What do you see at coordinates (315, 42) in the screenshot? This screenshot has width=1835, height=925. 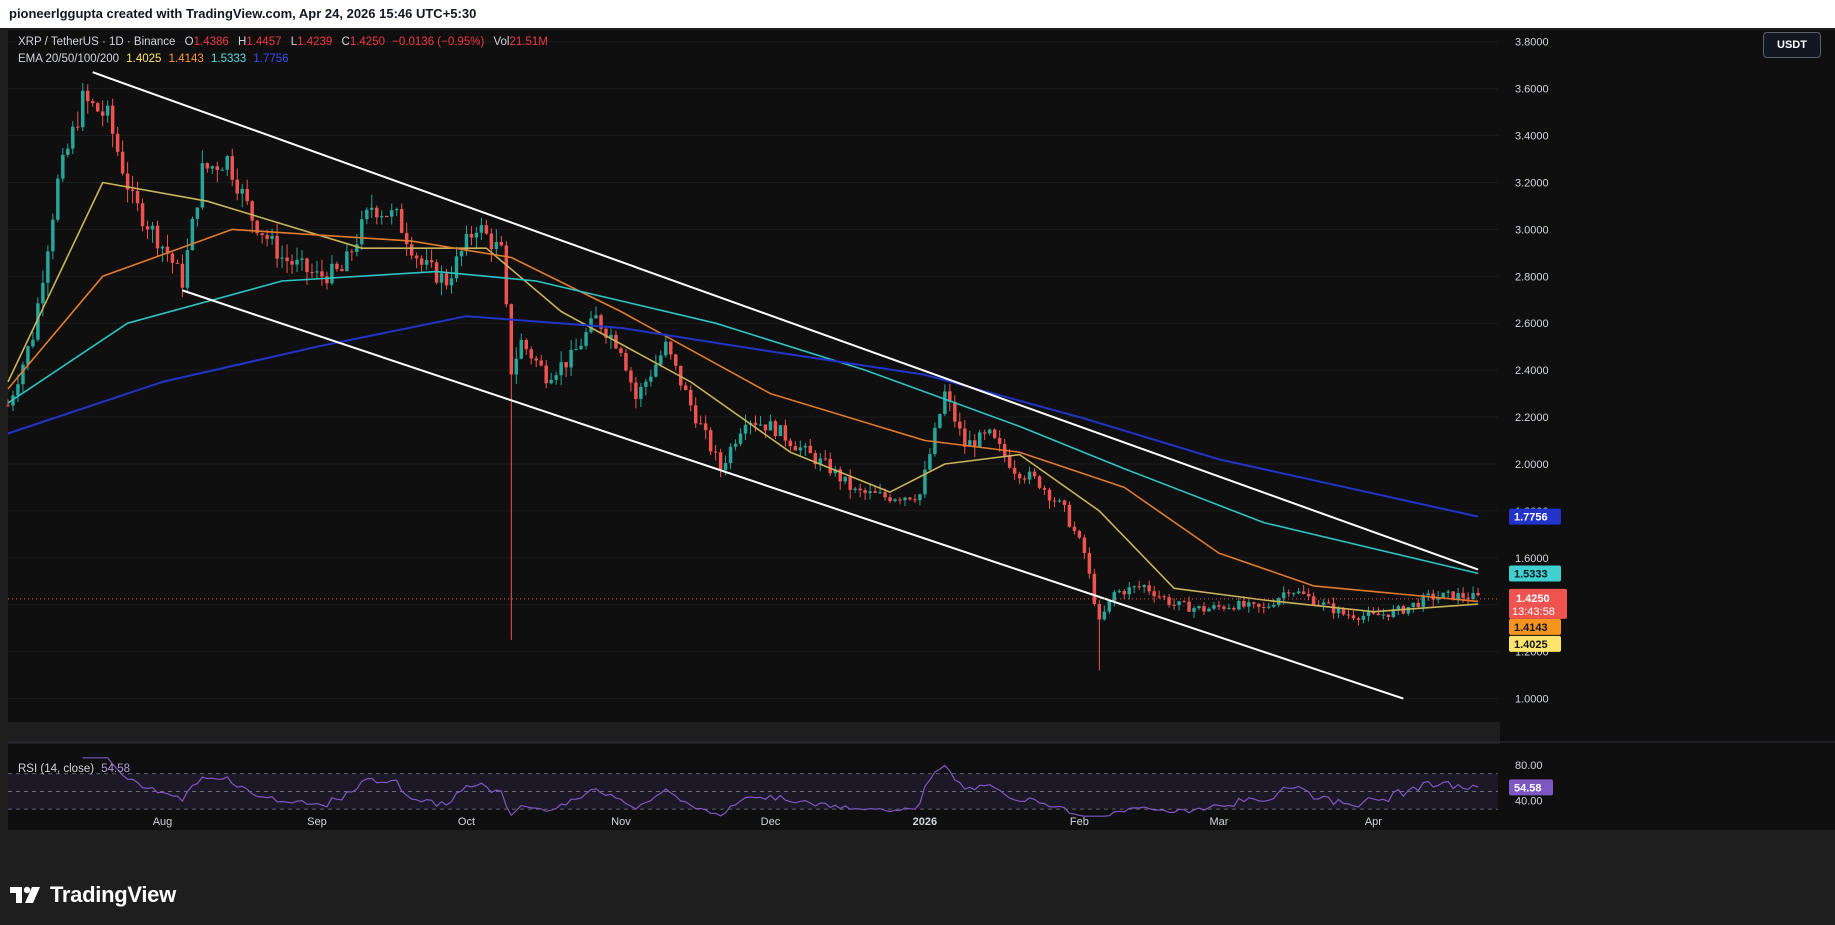 I see `low-value: 1.4239` at bounding box center [315, 42].